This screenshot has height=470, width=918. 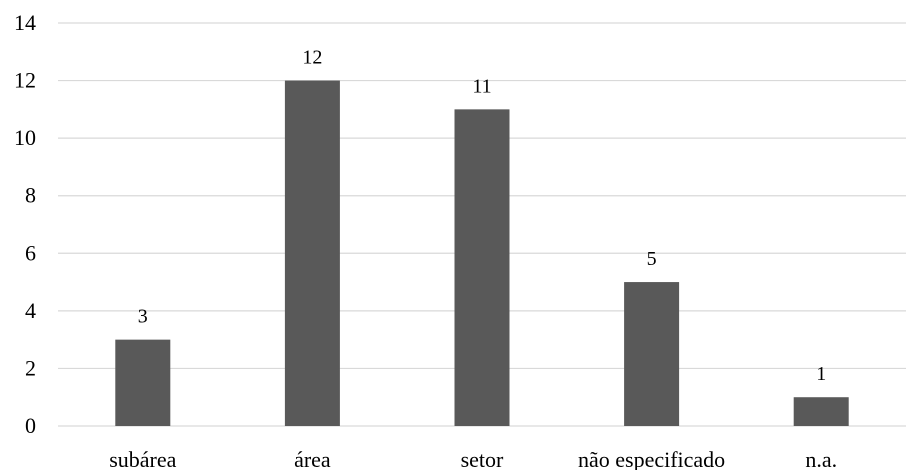 What do you see at coordinates (30, 252) in the screenshot?
I see `y-tick-label-6: 6` at bounding box center [30, 252].